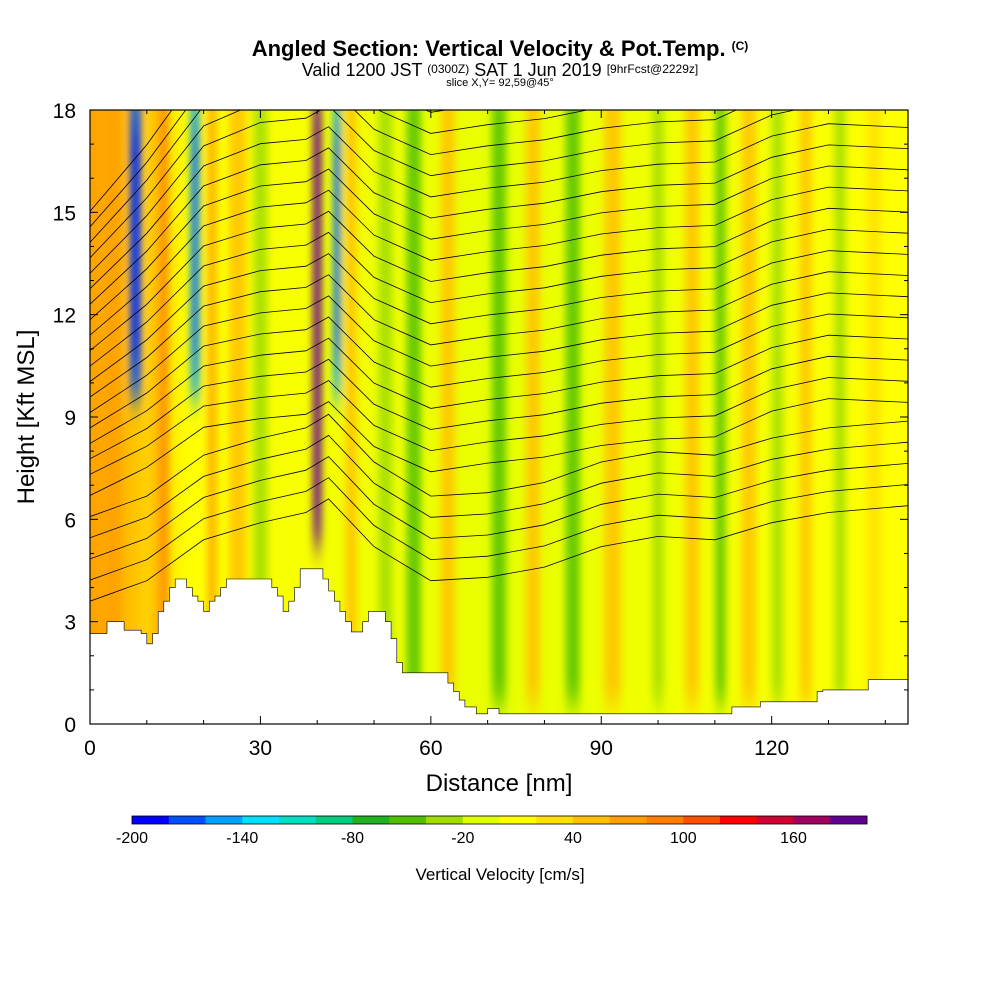  I want to click on terrain-mask, so click(499, 646).